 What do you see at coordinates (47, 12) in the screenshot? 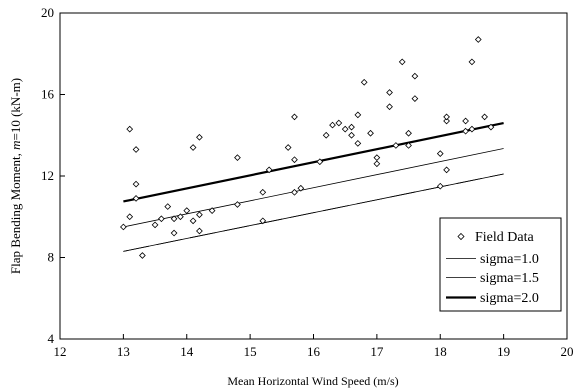
I see `y-tick-label: 20` at bounding box center [47, 12].